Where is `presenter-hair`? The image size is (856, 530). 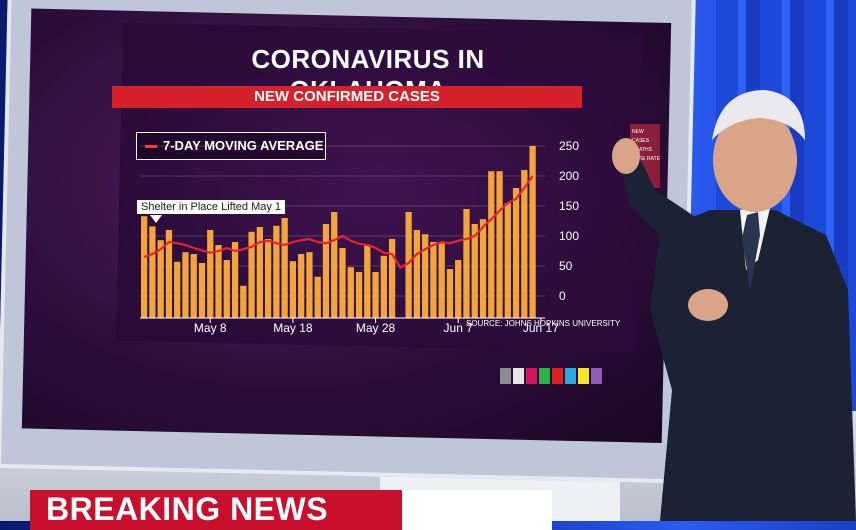
presenter-hair is located at coordinates (758, 115).